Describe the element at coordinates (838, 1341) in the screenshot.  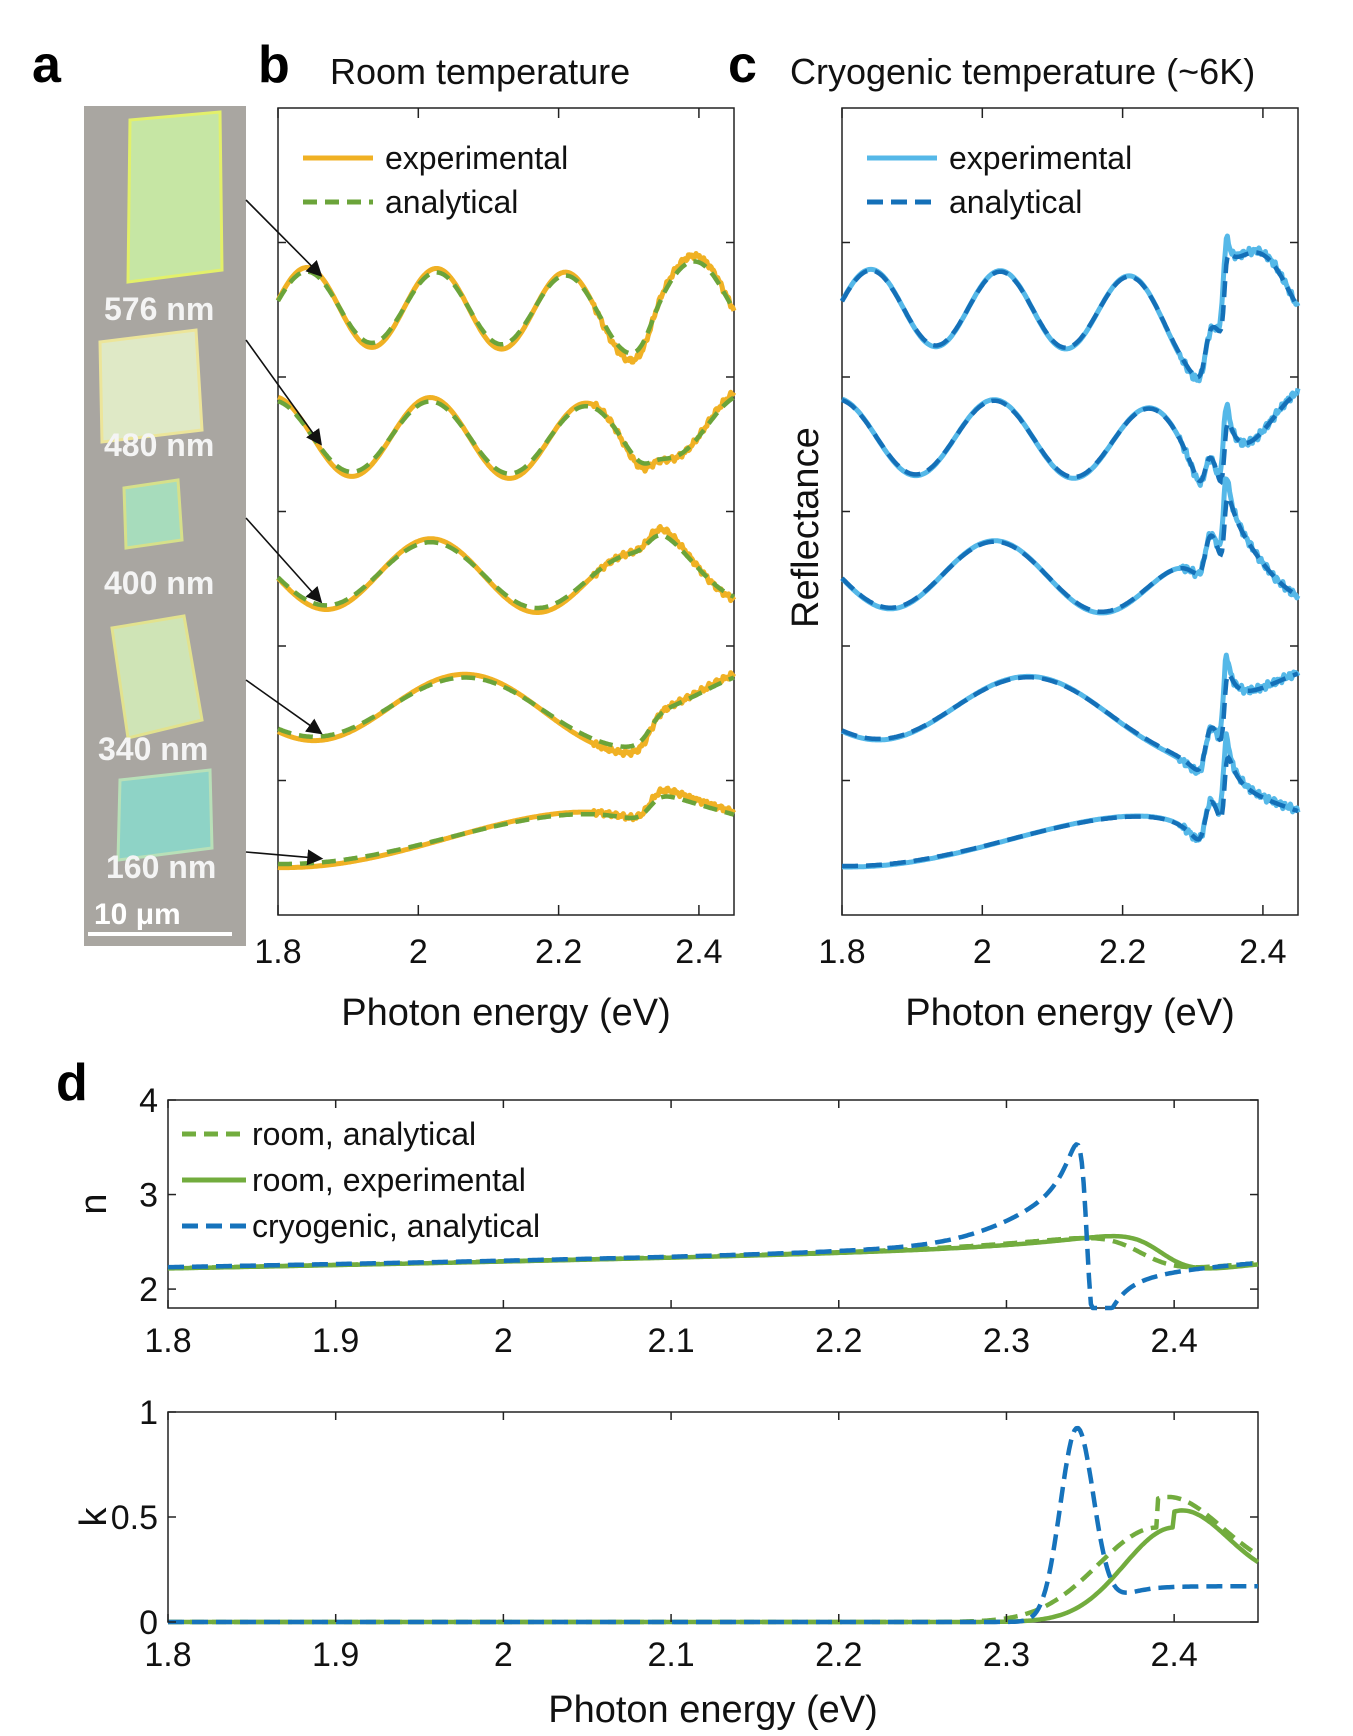
I see `n-xtick-label: 2.2` at that location.